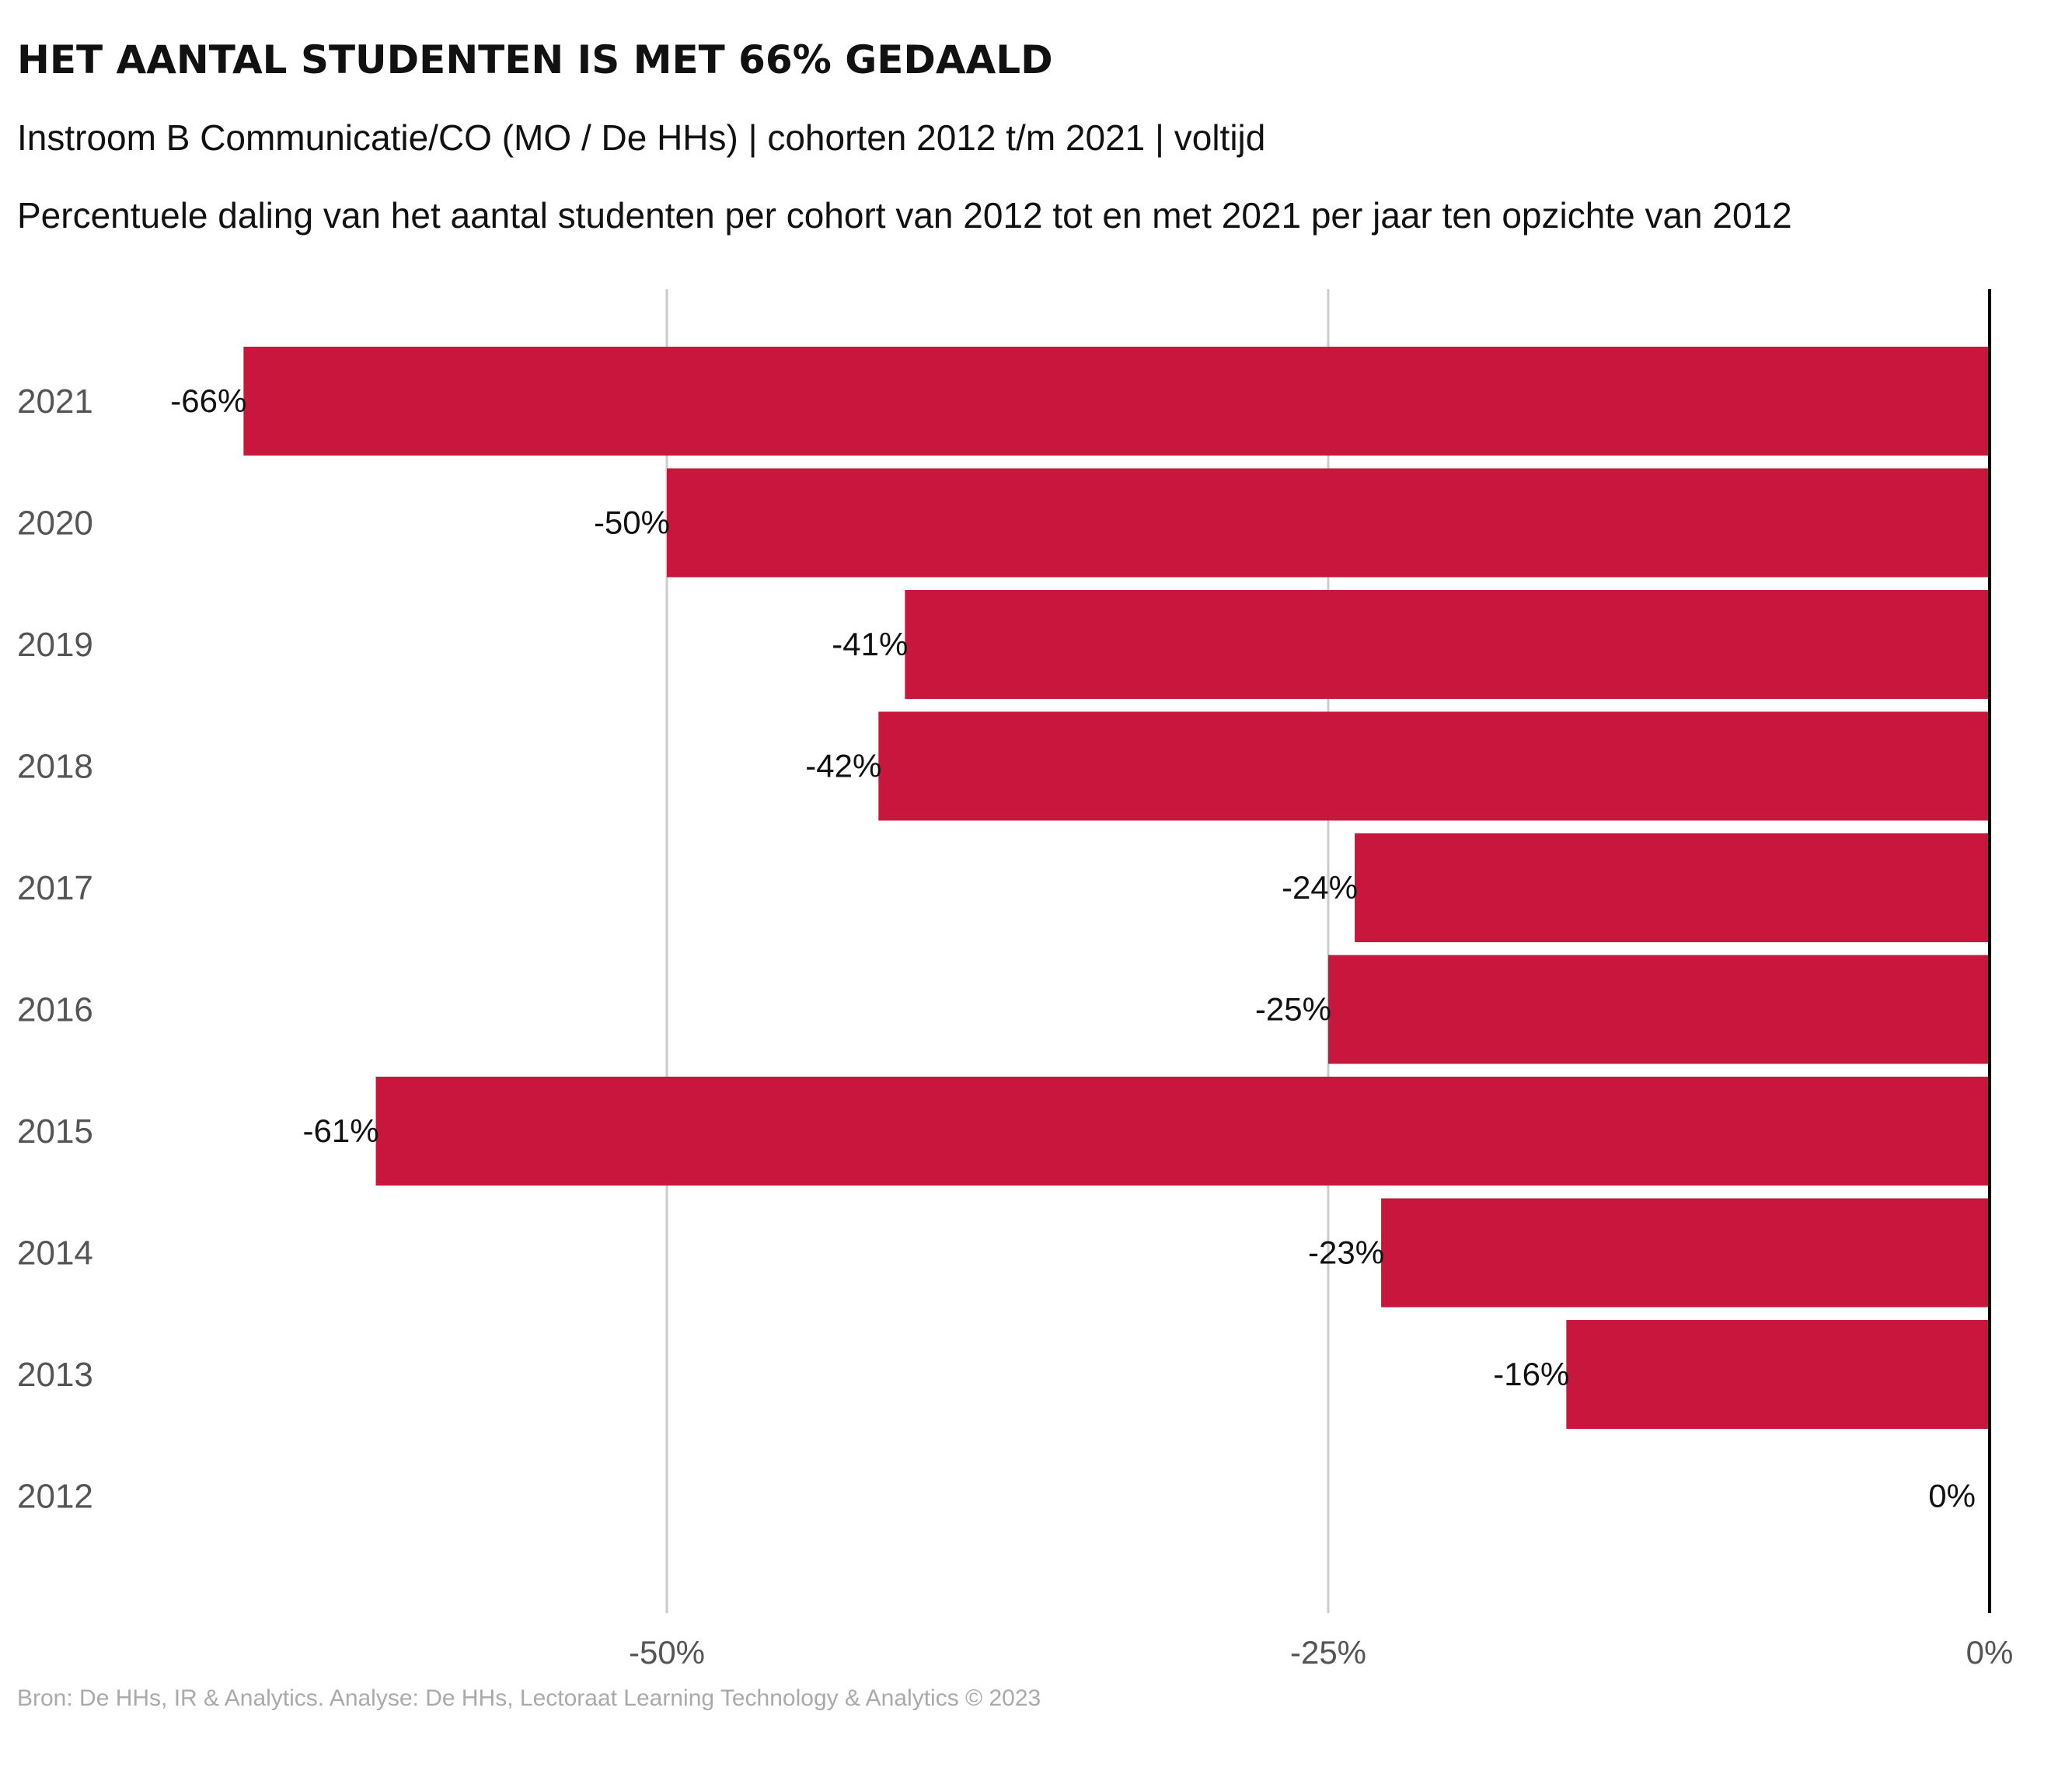  Describe the element at coordinates (632, 523) in the screenshot. I see `value-label: -50%` at that location.